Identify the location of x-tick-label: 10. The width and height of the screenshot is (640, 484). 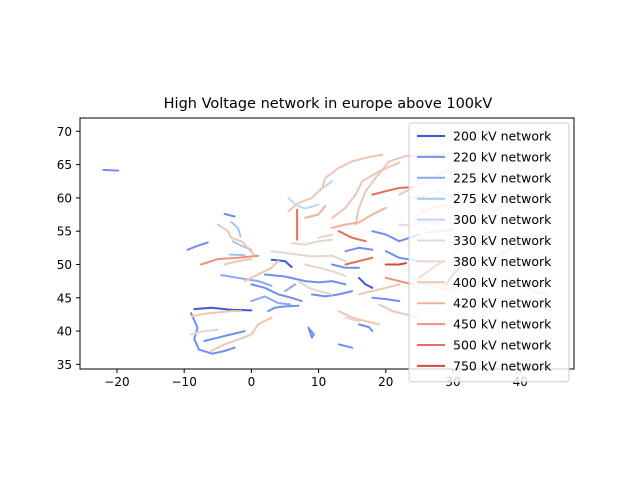
(318, 382).